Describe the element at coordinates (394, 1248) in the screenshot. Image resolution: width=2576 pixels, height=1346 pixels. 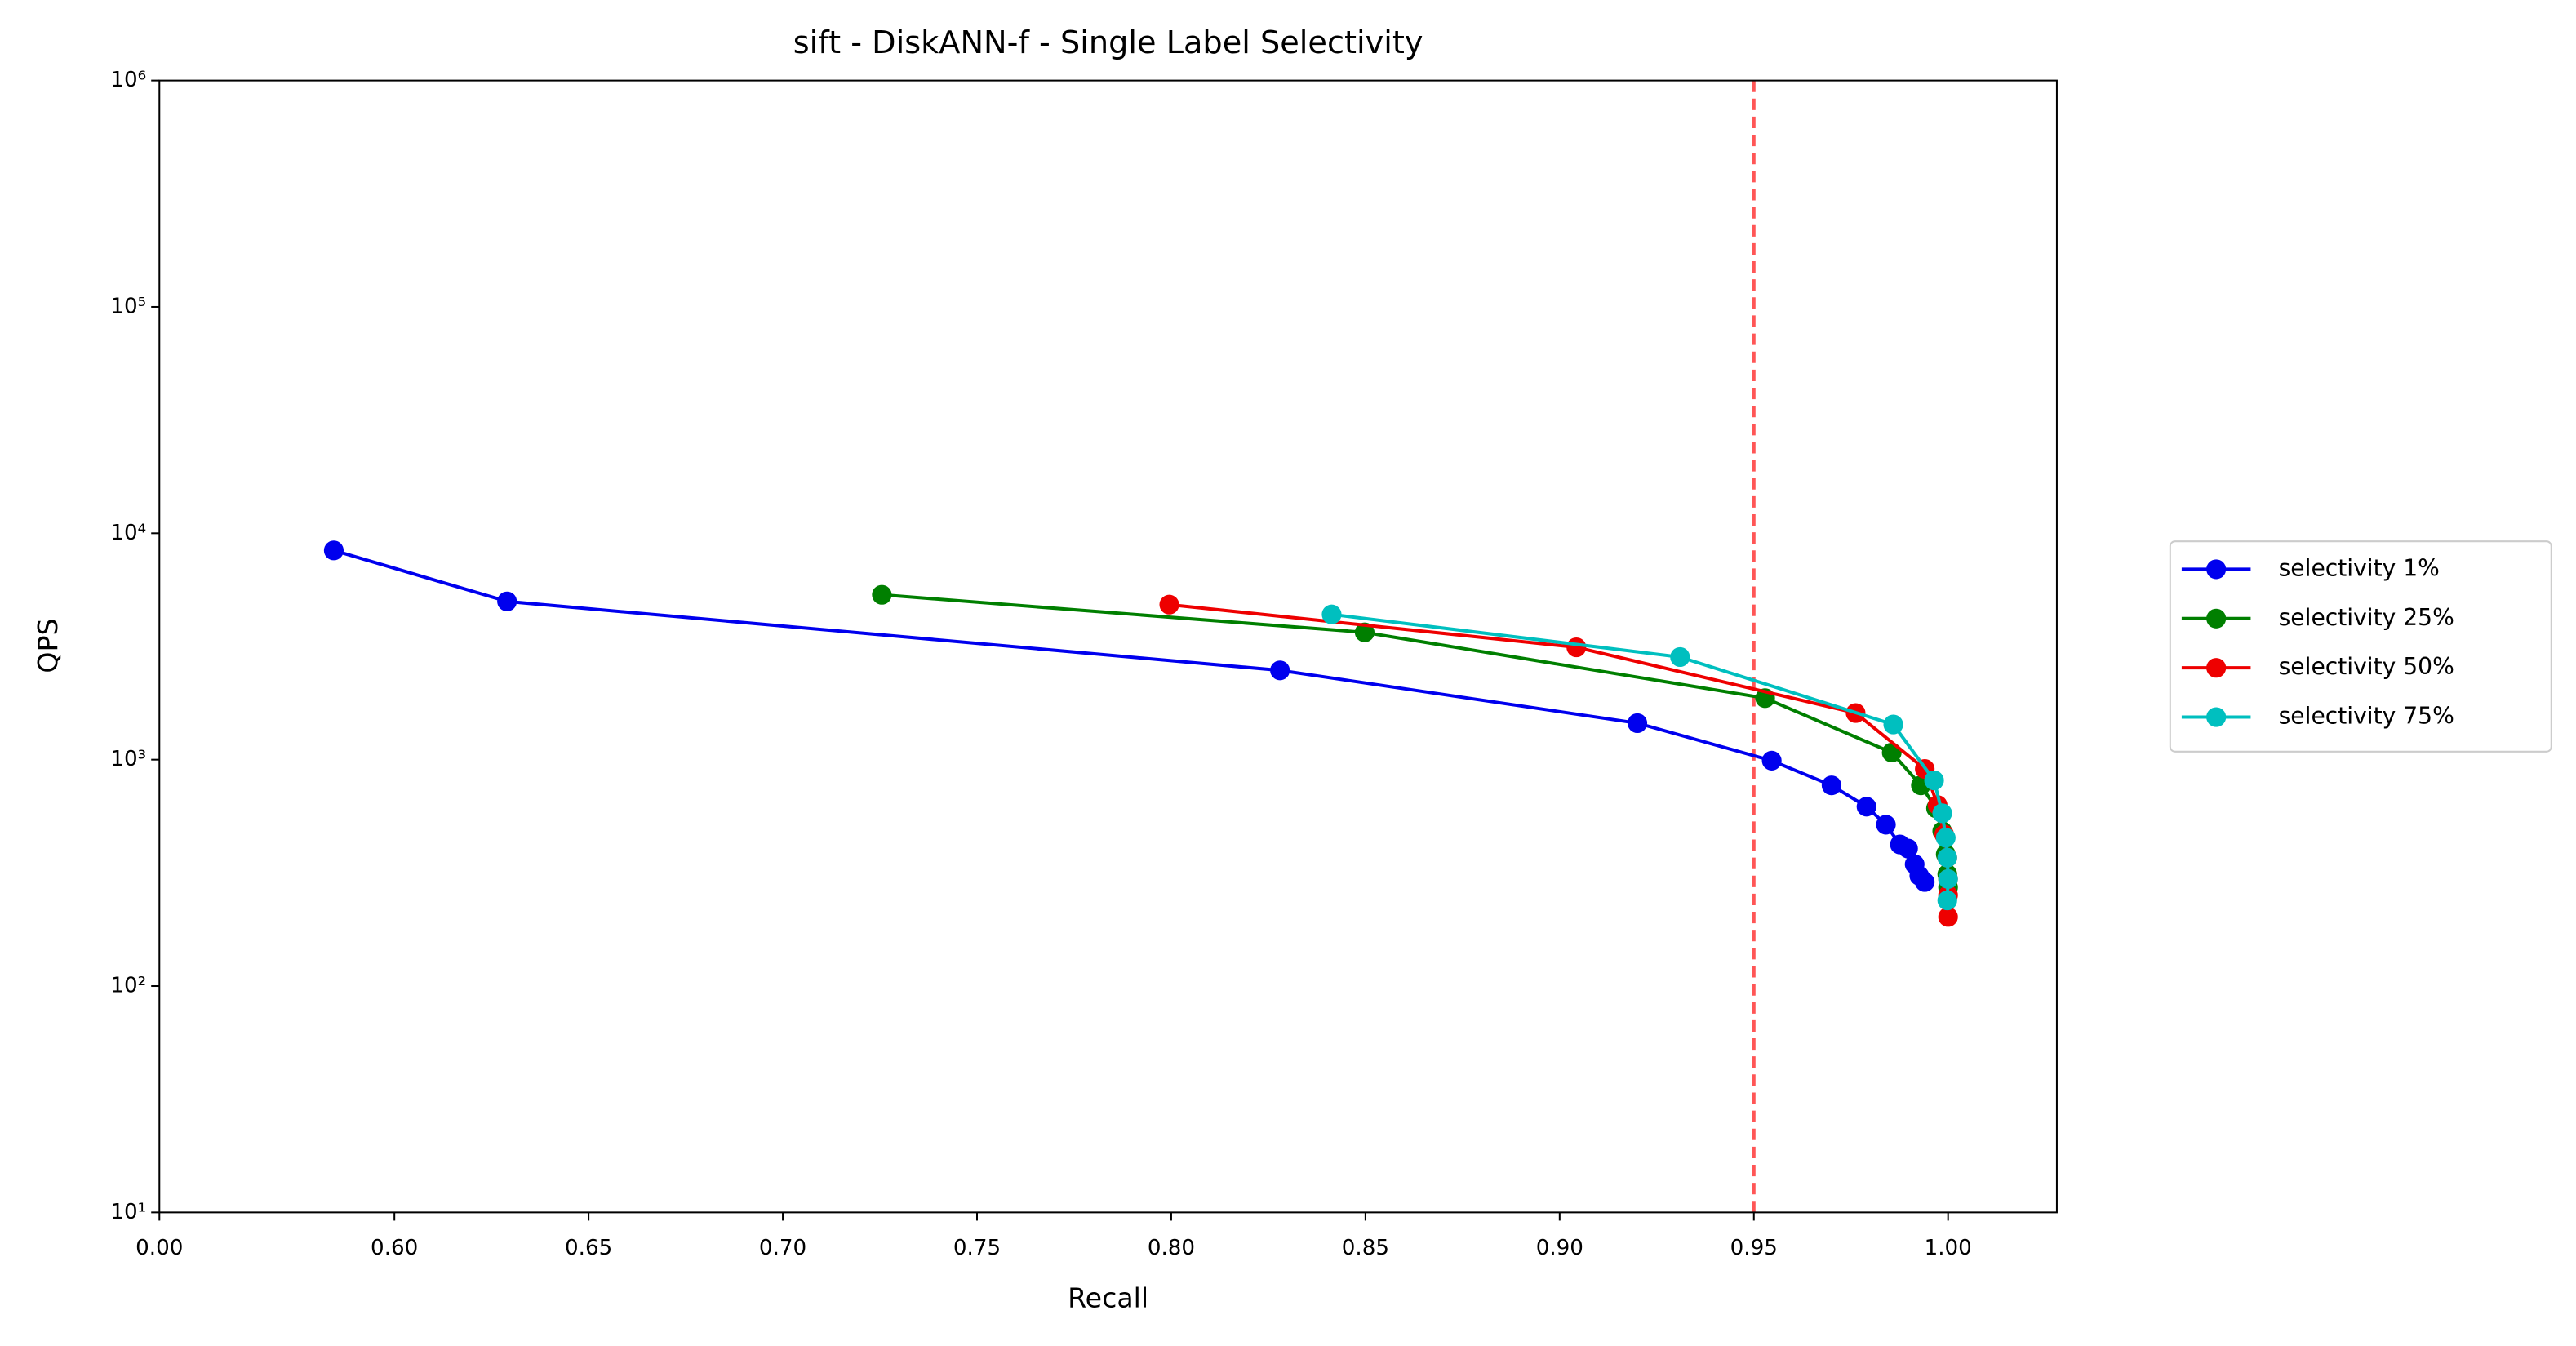
I see `x-tick-label: 0.60` at that location.